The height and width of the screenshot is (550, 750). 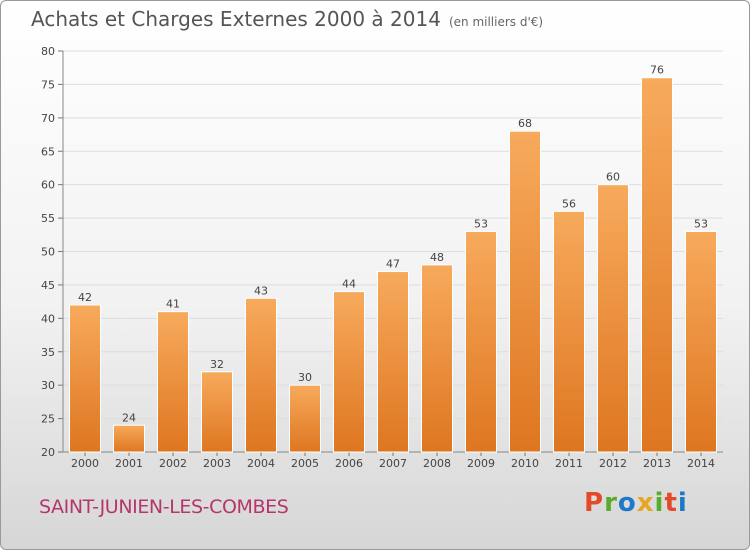 What do you see at coordinates (645, 503) in the screenshot?
I see `logo-letter: x` at bounding box center [645, 503].